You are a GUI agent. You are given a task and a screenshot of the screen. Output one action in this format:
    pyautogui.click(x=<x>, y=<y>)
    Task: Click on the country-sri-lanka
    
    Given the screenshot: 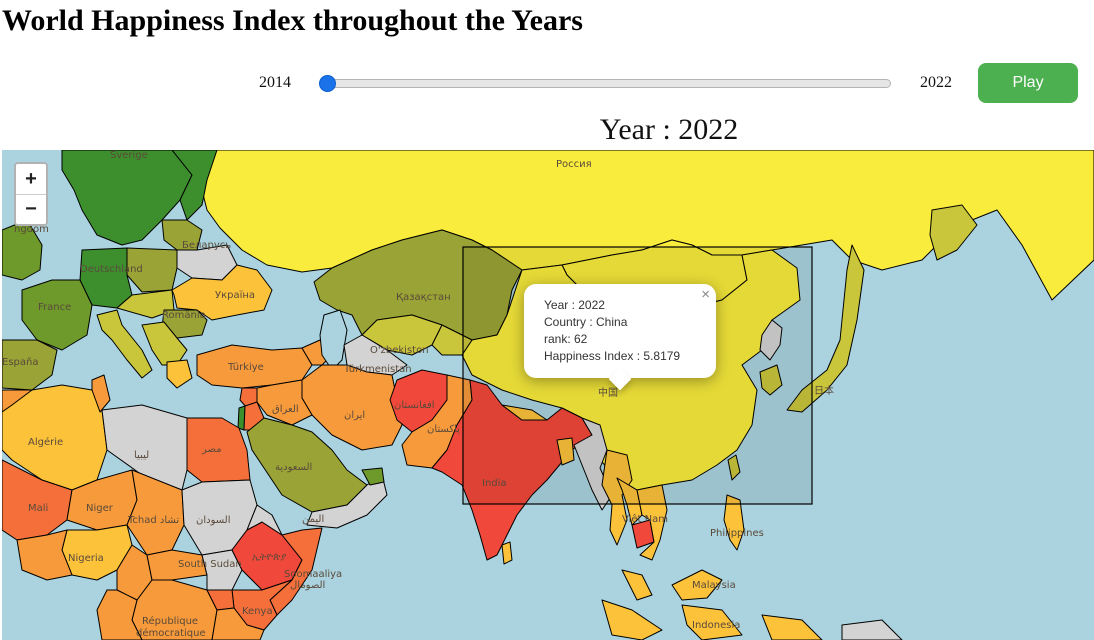 What is the action you would take?
    pyautogui.click(x=507, y=553)
    